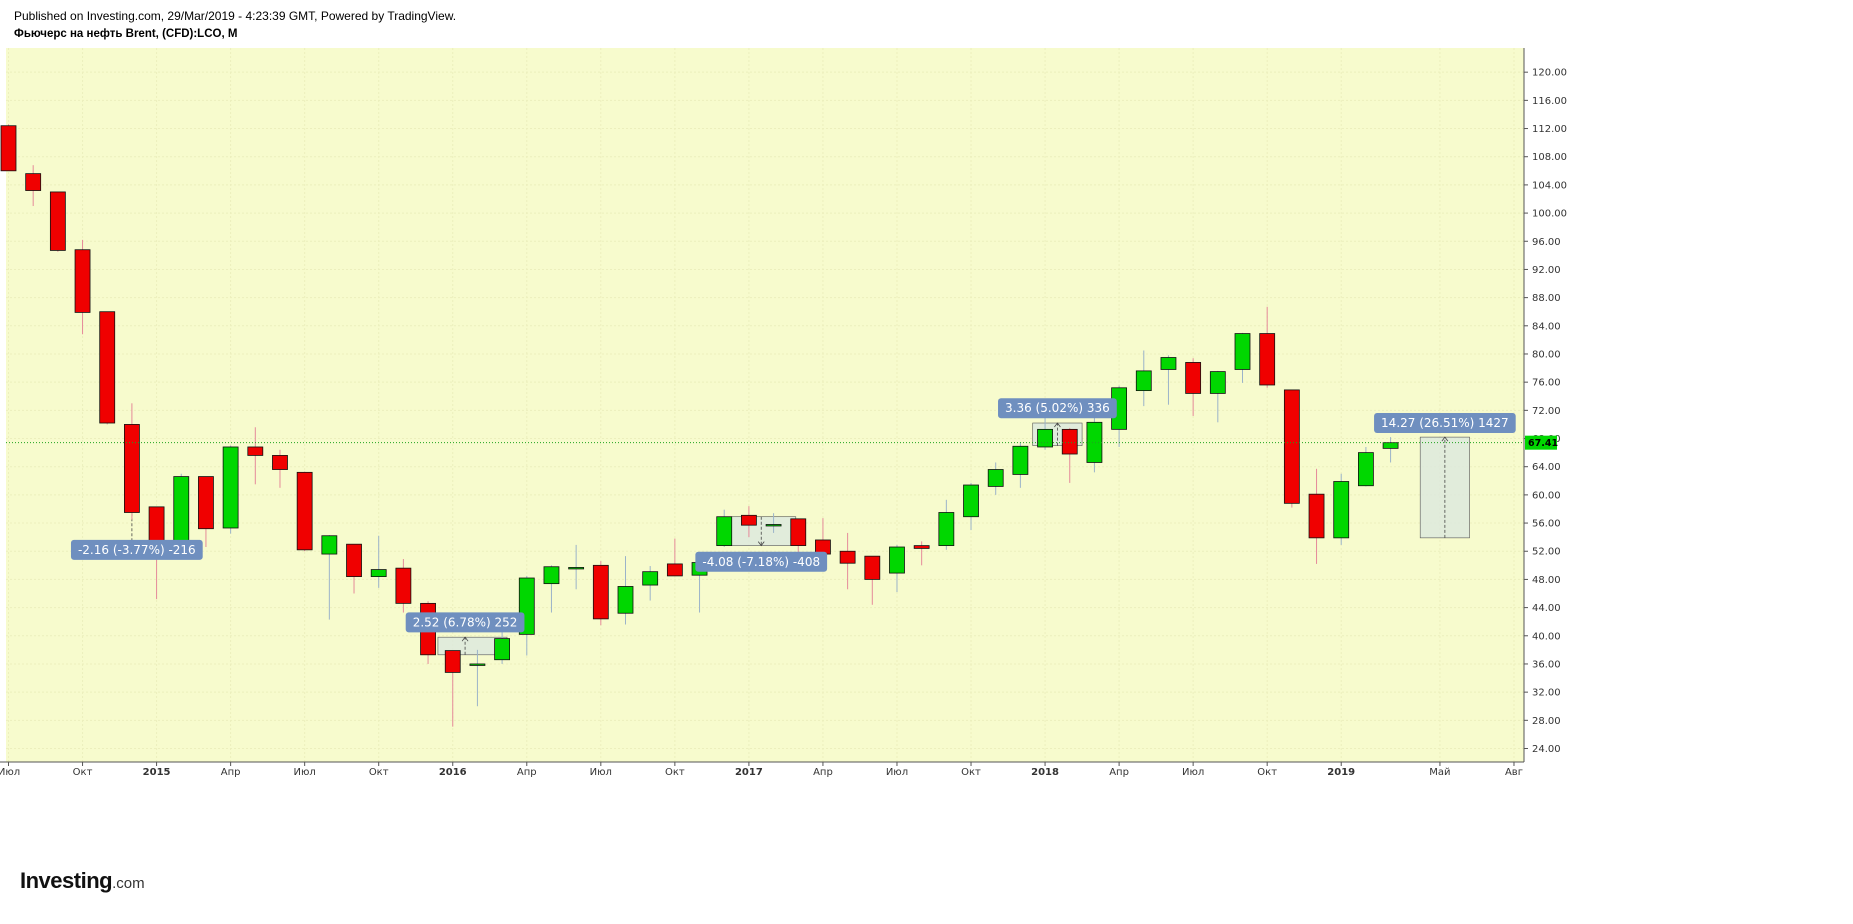 The width and height of the screenshot is (1853, 924). Describe the element at coordinates (66, 880) in the screenshot. I see `logo-text: Investing` at that location.